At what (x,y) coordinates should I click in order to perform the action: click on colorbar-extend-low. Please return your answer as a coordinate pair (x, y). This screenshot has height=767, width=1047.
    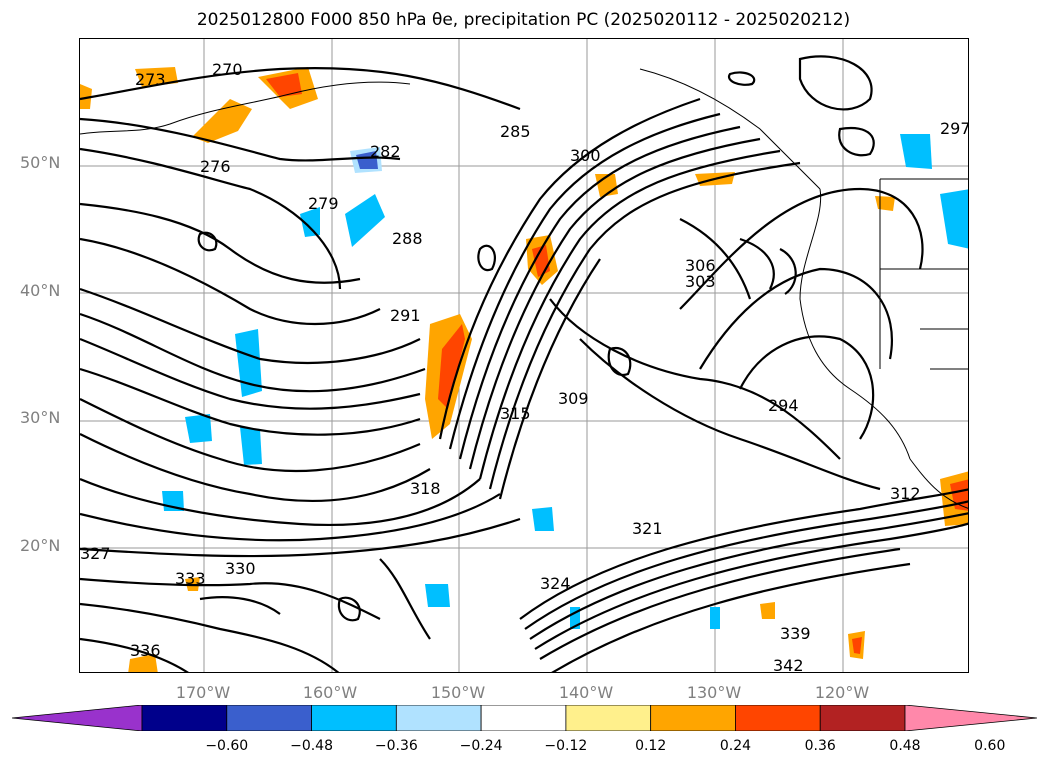
    Looking at the image, I should click on (77, 718).